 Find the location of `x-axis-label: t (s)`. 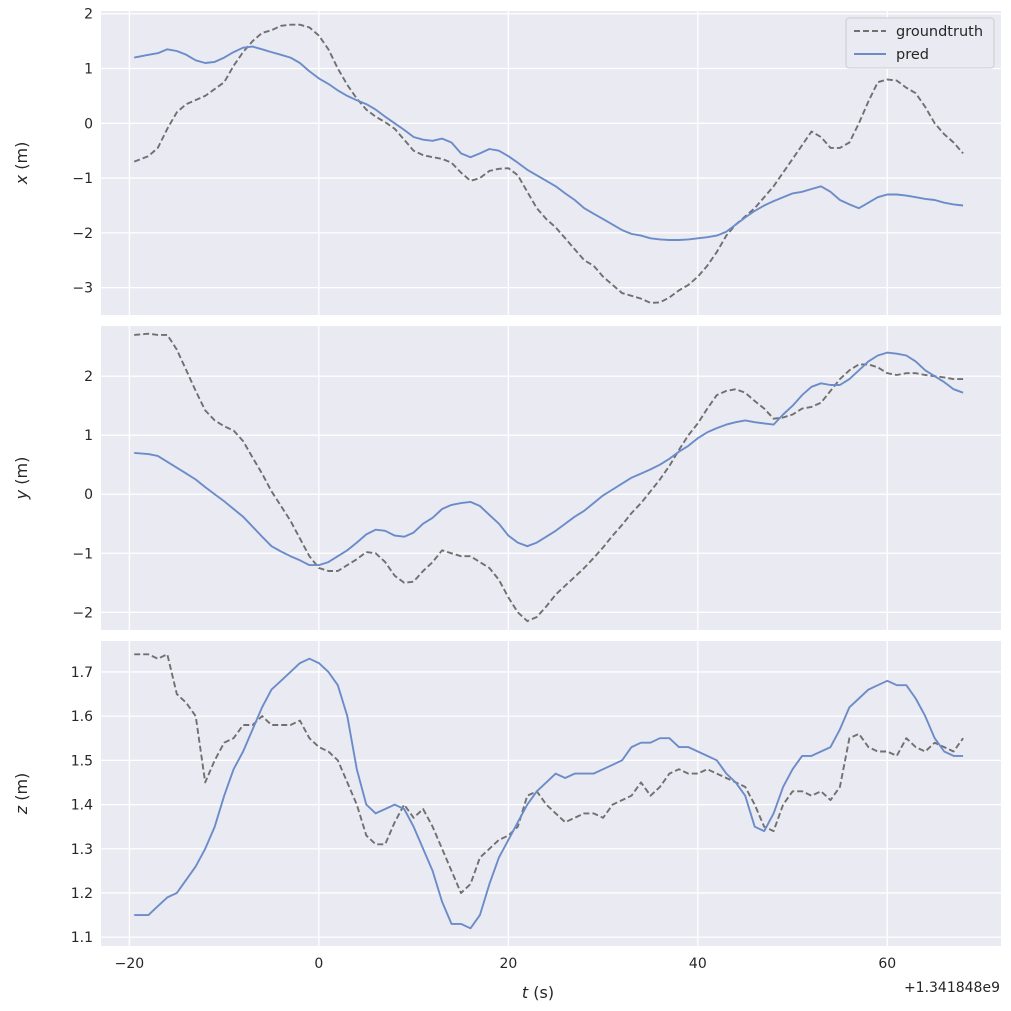

x-axis-label: t (s) is located at coordinates (538, 992).